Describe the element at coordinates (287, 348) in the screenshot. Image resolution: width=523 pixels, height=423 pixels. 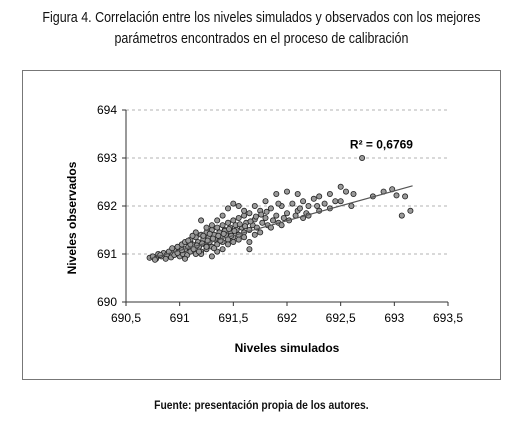
I see `x-axis-label: Niveles simulados` at that location.